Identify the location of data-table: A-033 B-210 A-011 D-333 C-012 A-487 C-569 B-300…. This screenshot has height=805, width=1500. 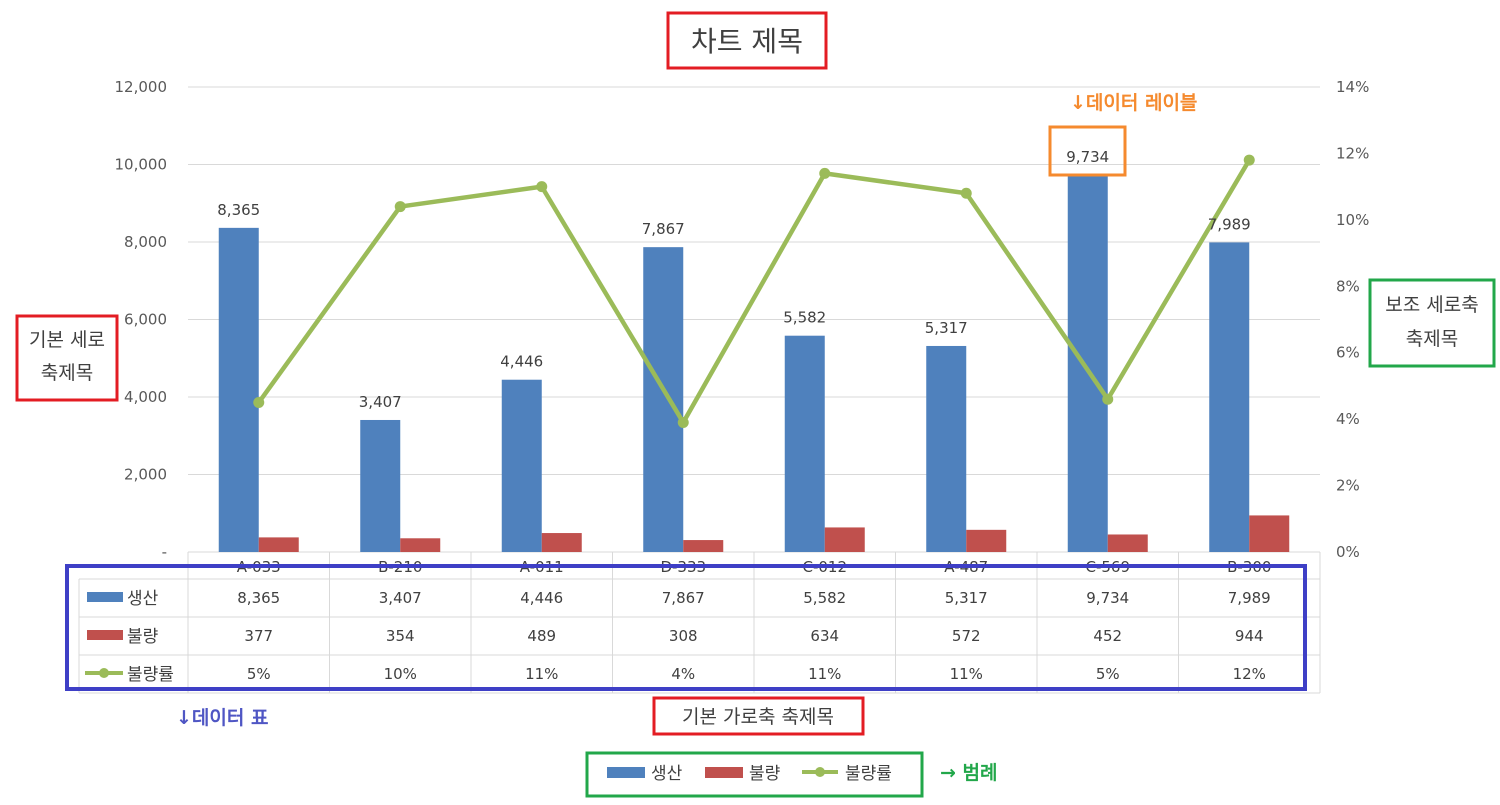
(693, 623).